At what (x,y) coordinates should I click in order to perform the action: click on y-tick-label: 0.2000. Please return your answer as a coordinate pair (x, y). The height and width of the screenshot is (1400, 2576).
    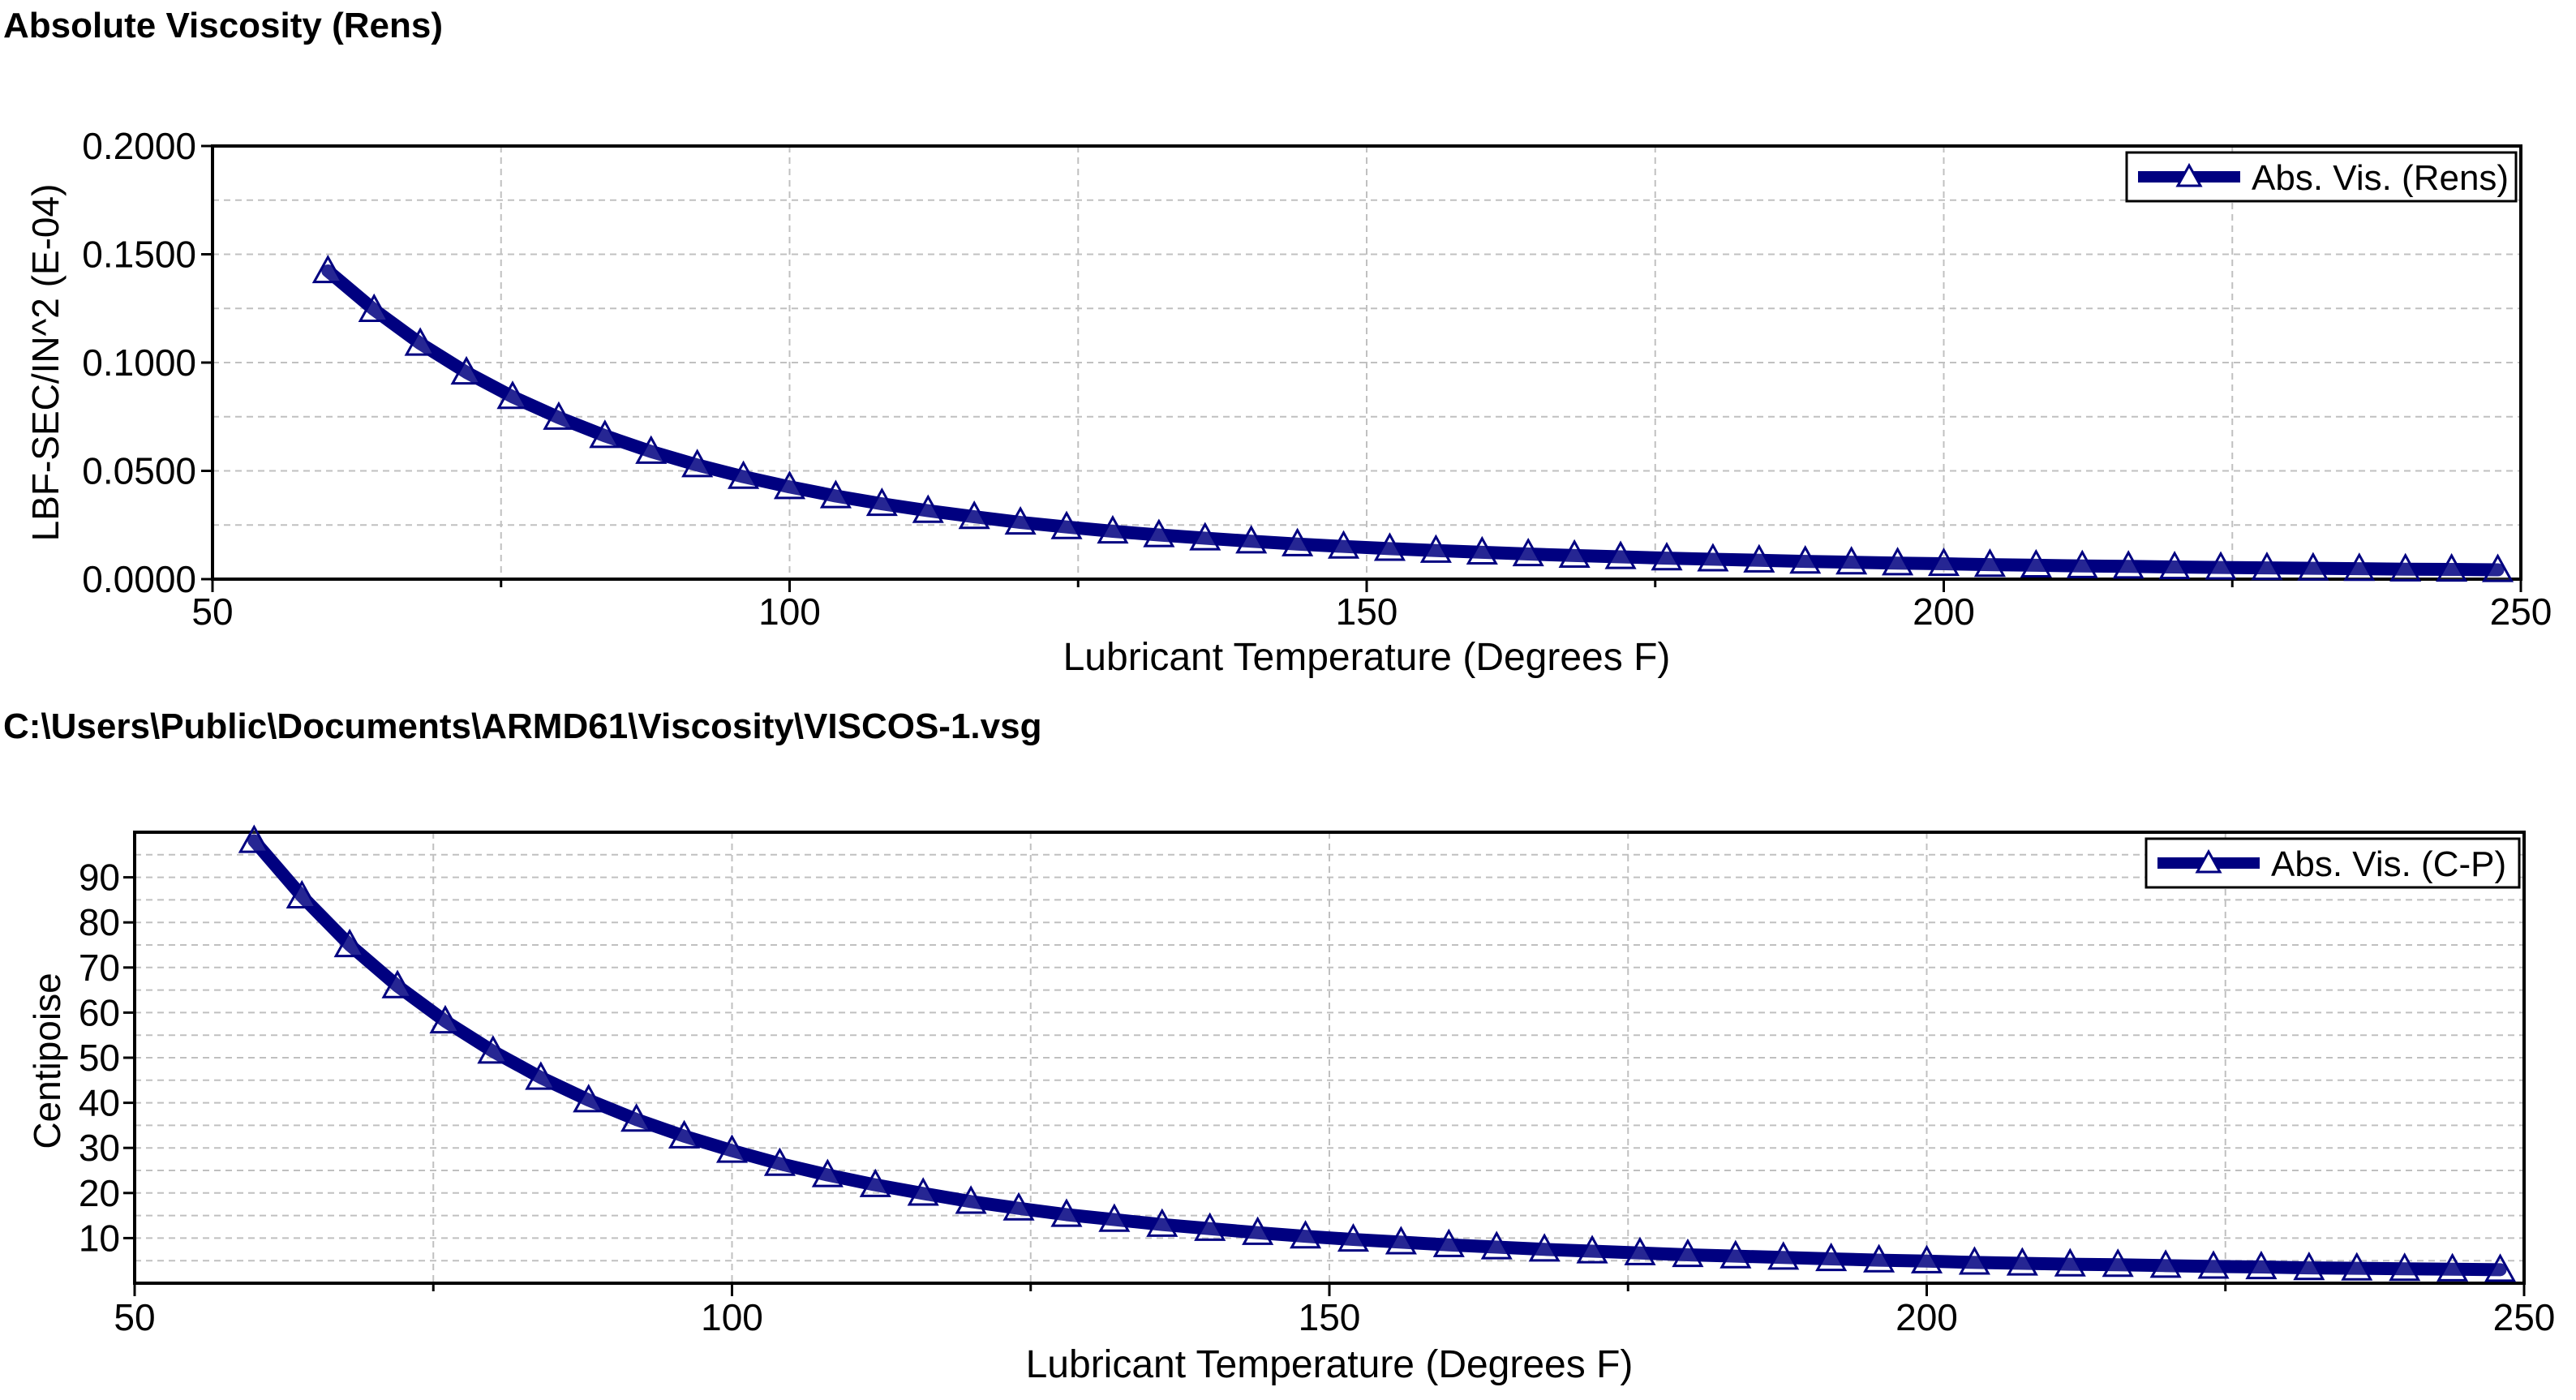
    Looking at the image, I should click on (139, 146).